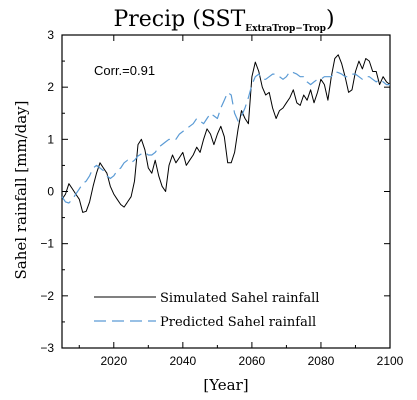 The image size is (417, 400). What do you see at coordinates (50, 87) in the screenshot?
I see `y-tick-label: 2` at bounding box center [50, 87].